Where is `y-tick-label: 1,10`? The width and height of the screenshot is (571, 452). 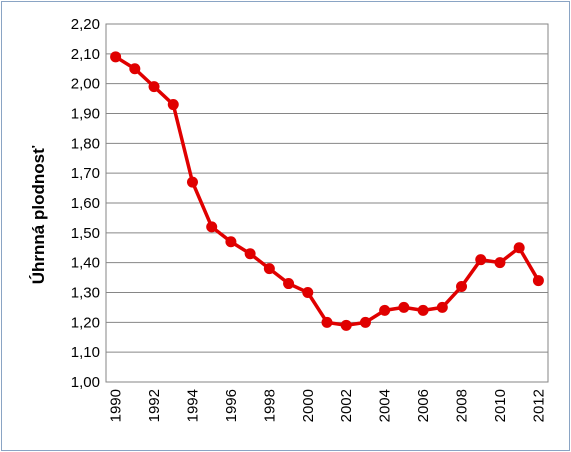
y-tick-label: 1,10 is located at coordinates (85, 352).